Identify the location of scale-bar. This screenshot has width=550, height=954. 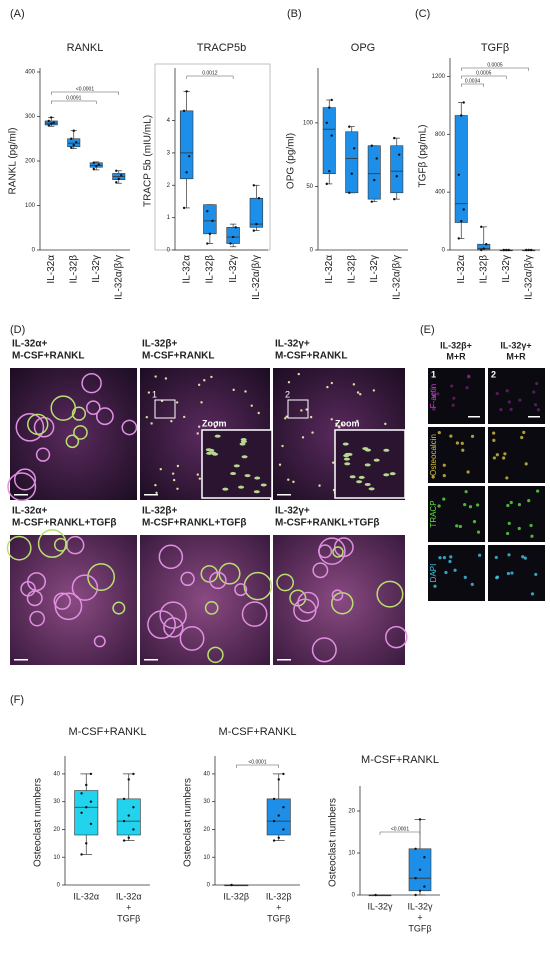
(151, 660).